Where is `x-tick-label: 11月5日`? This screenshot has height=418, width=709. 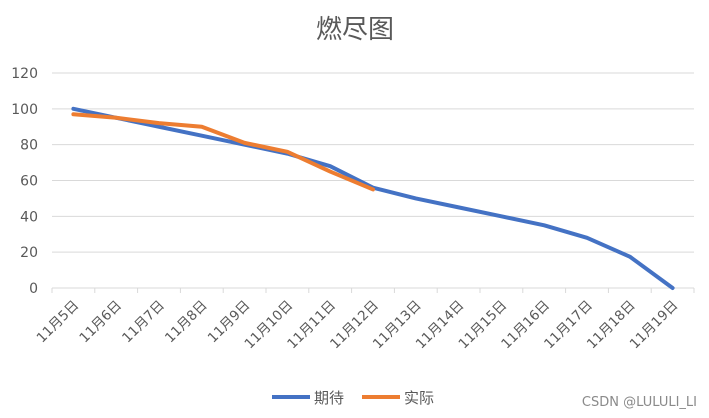
x-tick-label: 11月5日 is located at coordinates (58, 322).